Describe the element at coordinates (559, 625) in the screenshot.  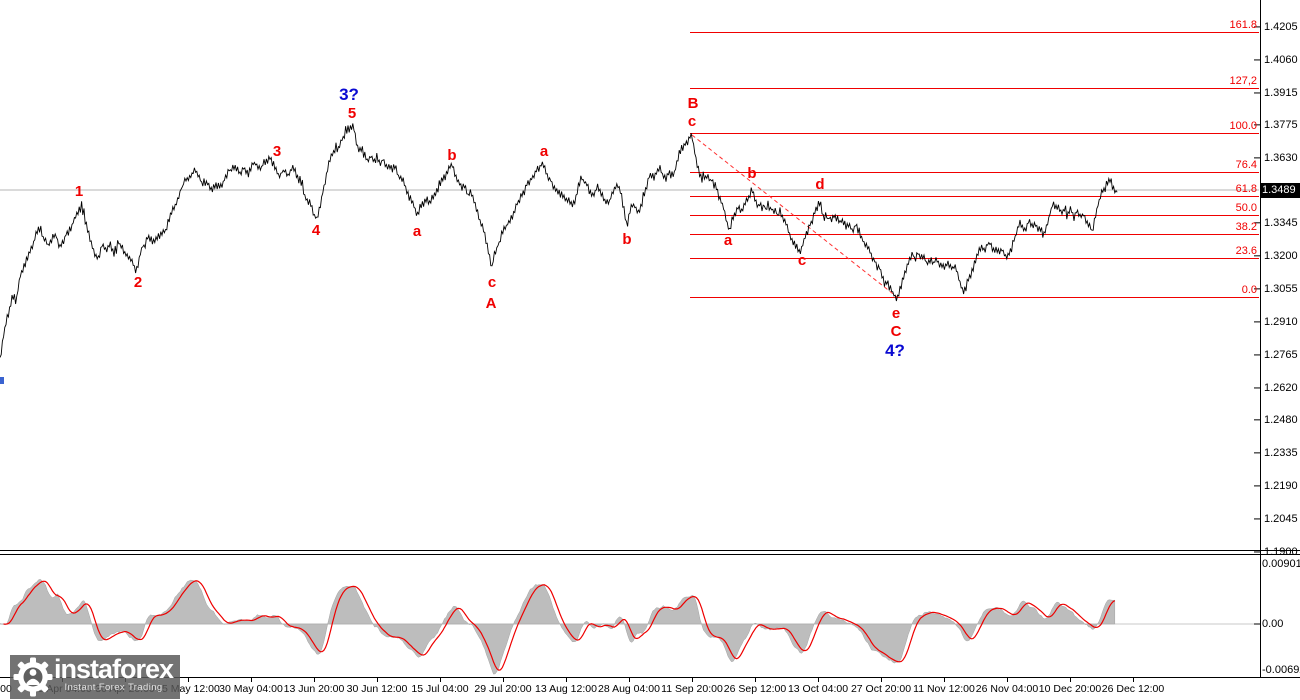
I see `oscillator-signal-line` at that location.